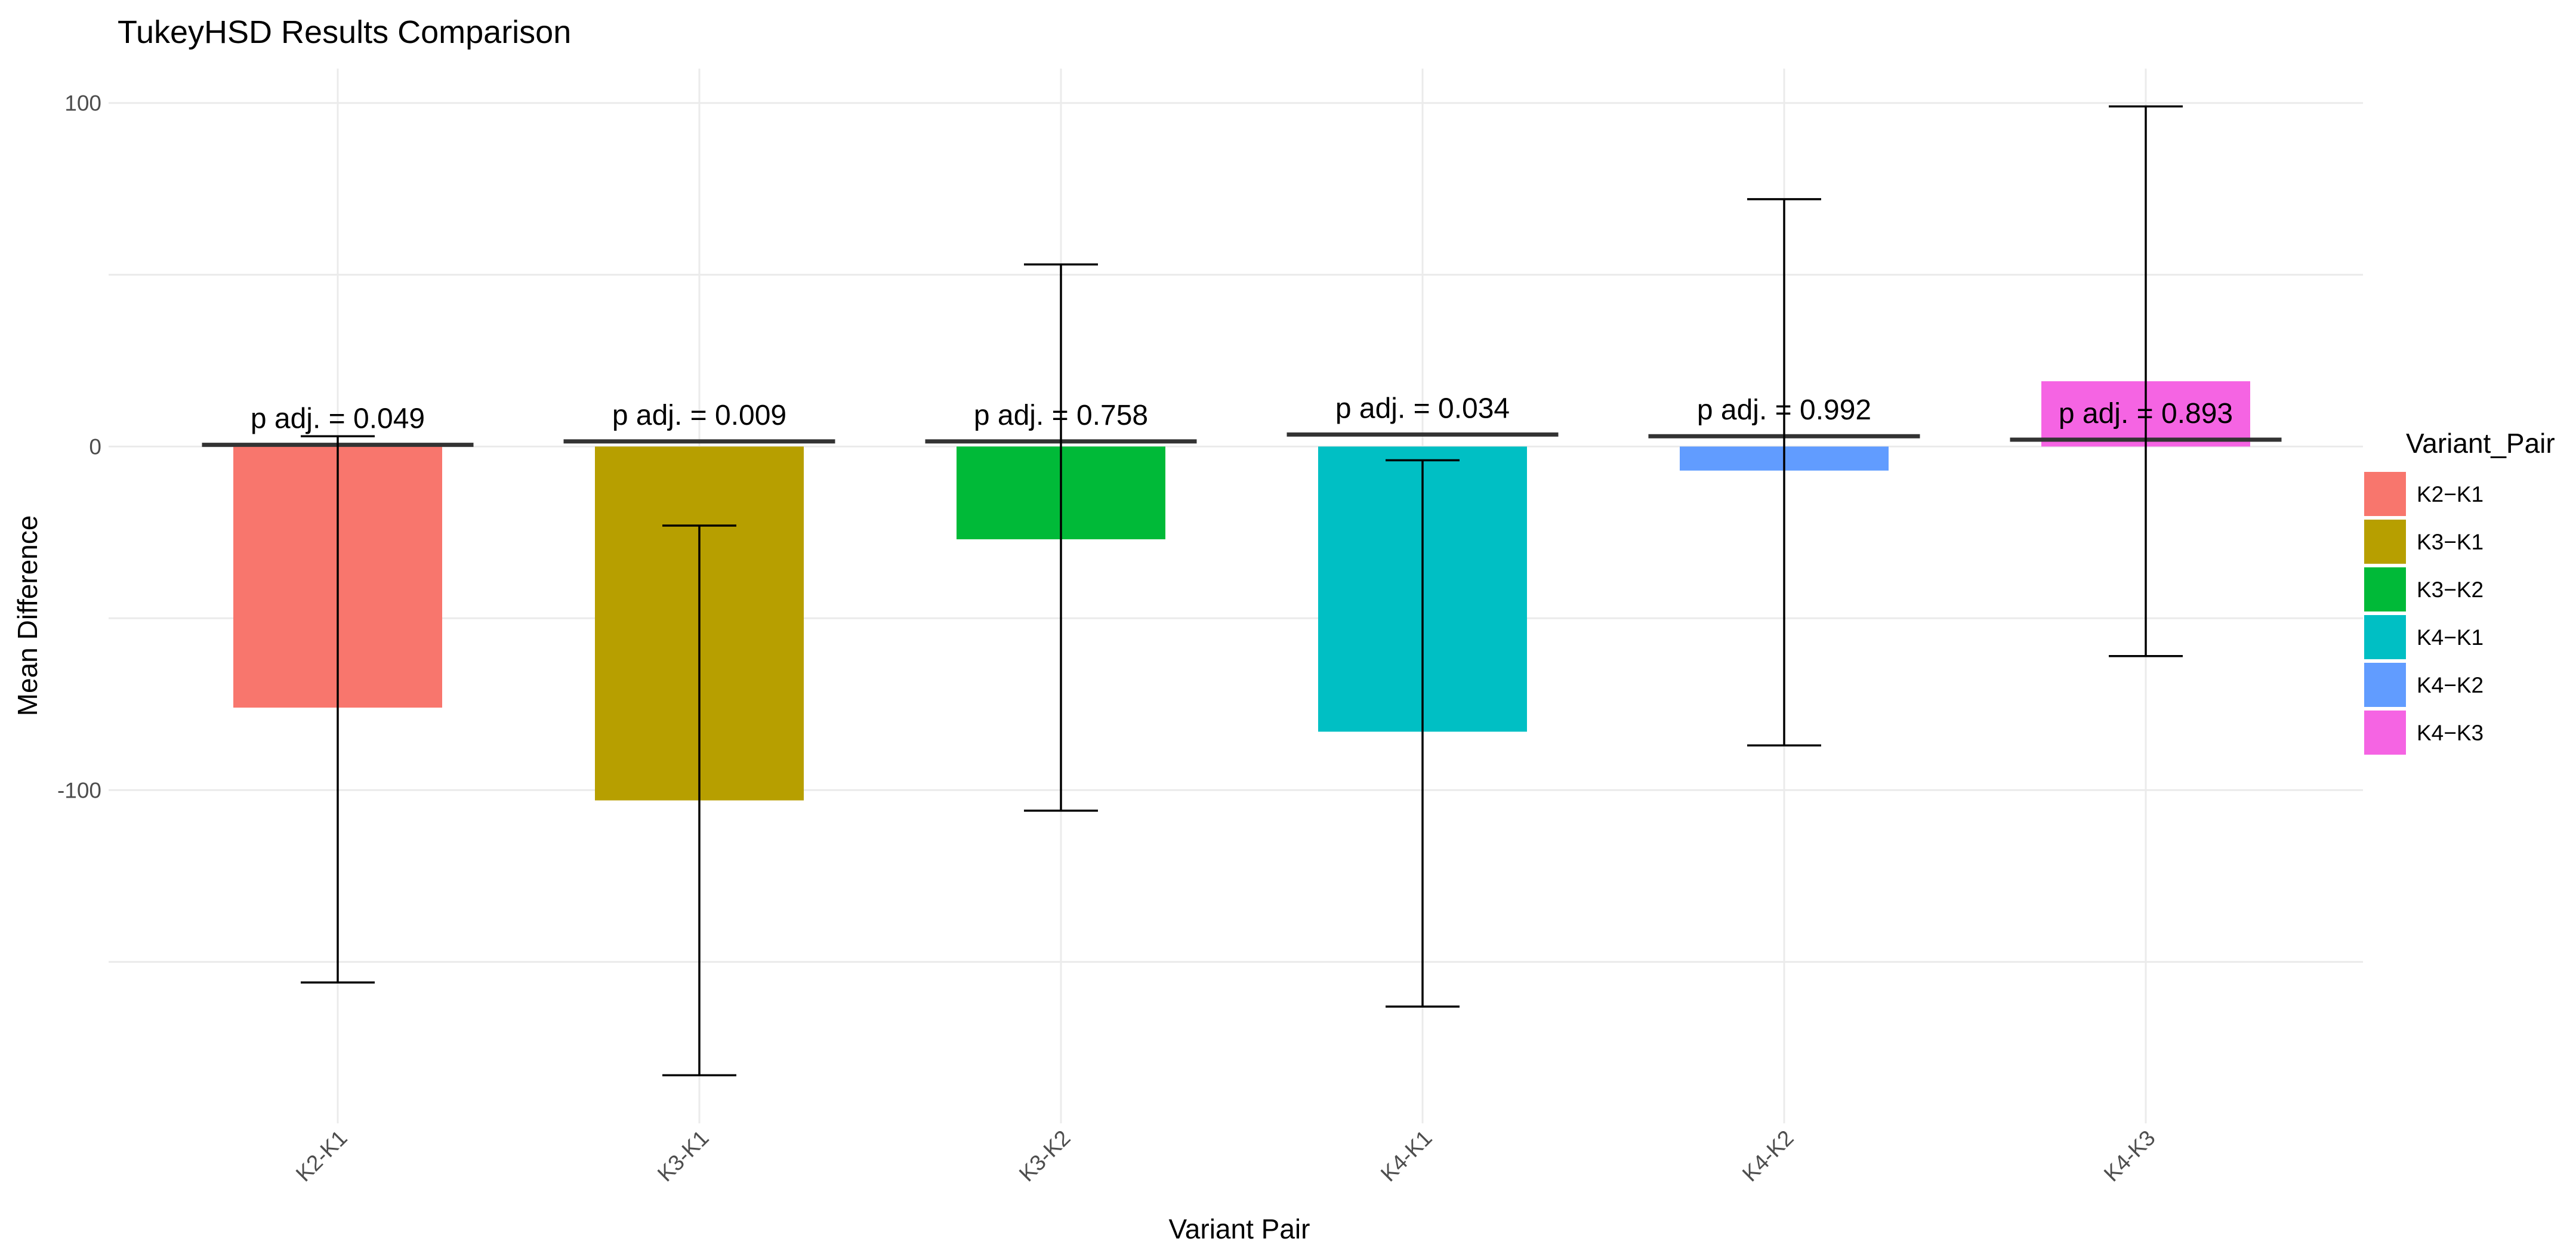  Describe the element at coordinates (79, 790) in the screenshot. I see `y-tick-label: -100` at that location.